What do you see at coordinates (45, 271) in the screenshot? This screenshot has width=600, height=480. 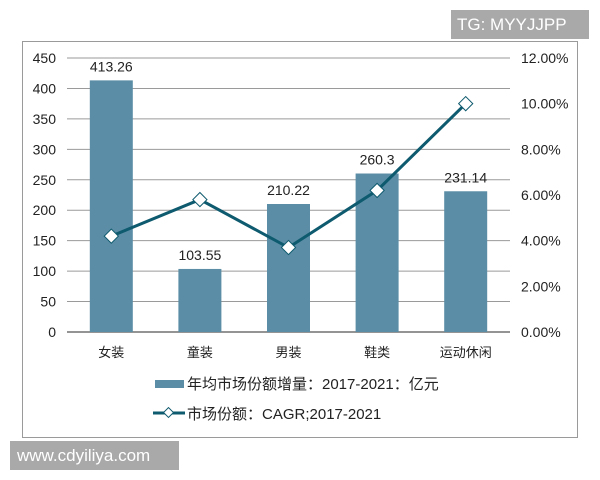 I see `left-axis-tick: 100` at bounding box center [45, 271].